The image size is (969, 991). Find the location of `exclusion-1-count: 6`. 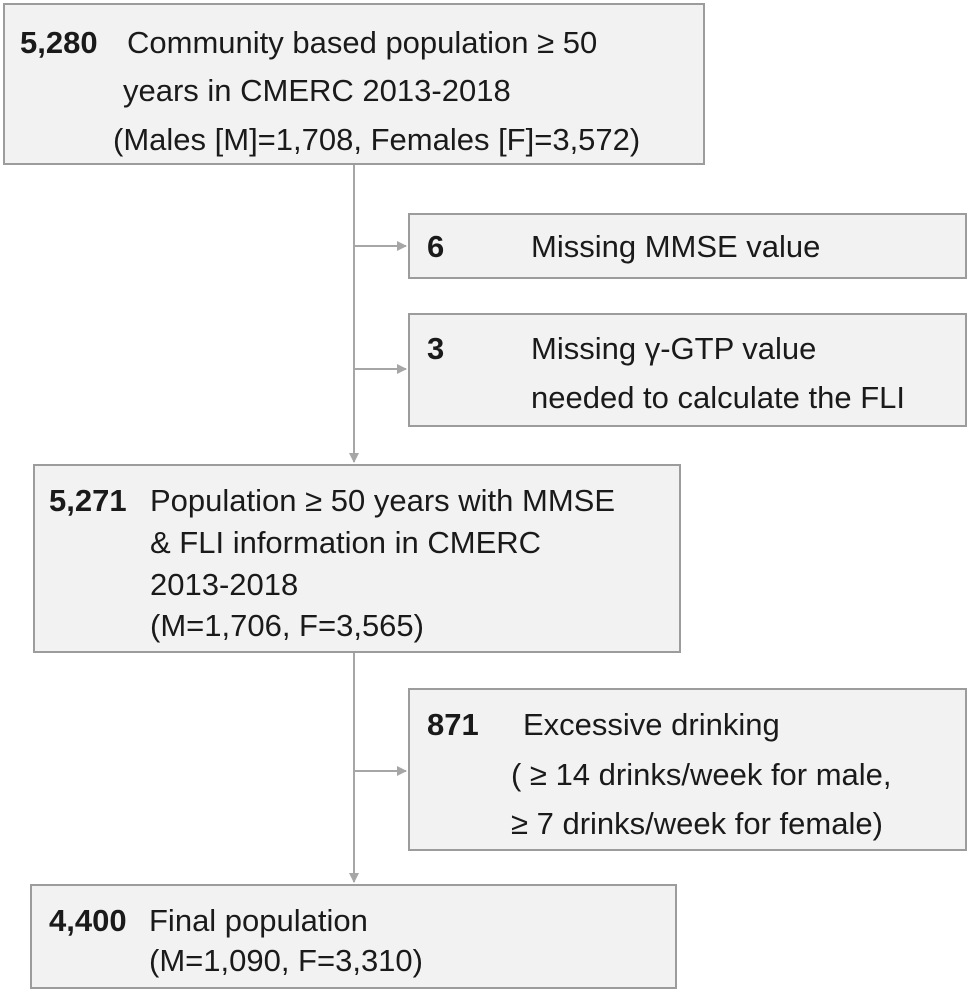

exclusion-1-count: 6 is located at coordinates (436, 246).